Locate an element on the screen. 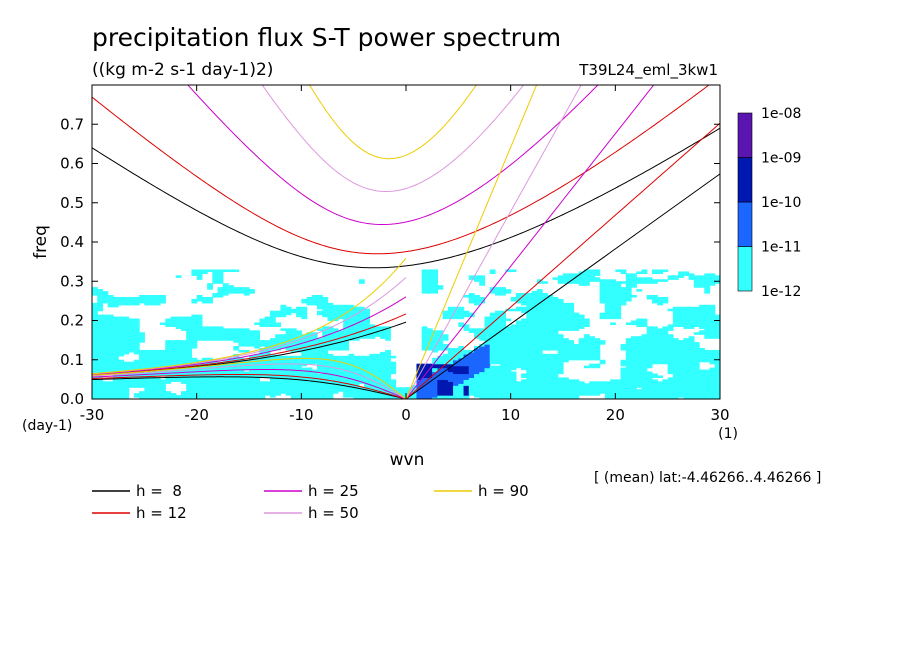 Image resolution: width=904 pixels, height=659 pixels. x-tick-label: 0 is located at coordinates (406, 415).